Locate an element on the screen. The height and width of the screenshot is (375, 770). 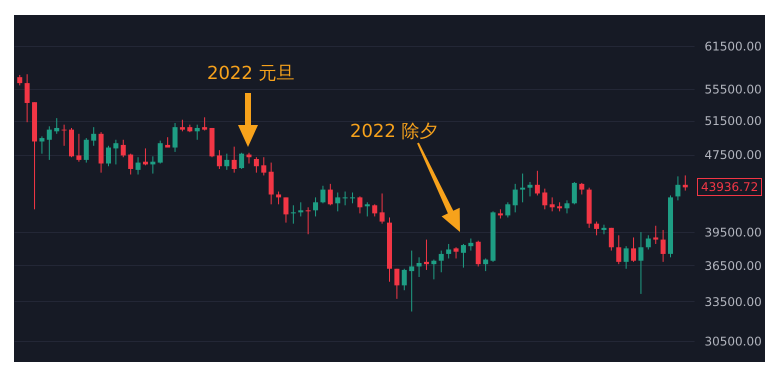
y-tick-label: 36500.00 is located at coordinates (733, 265).